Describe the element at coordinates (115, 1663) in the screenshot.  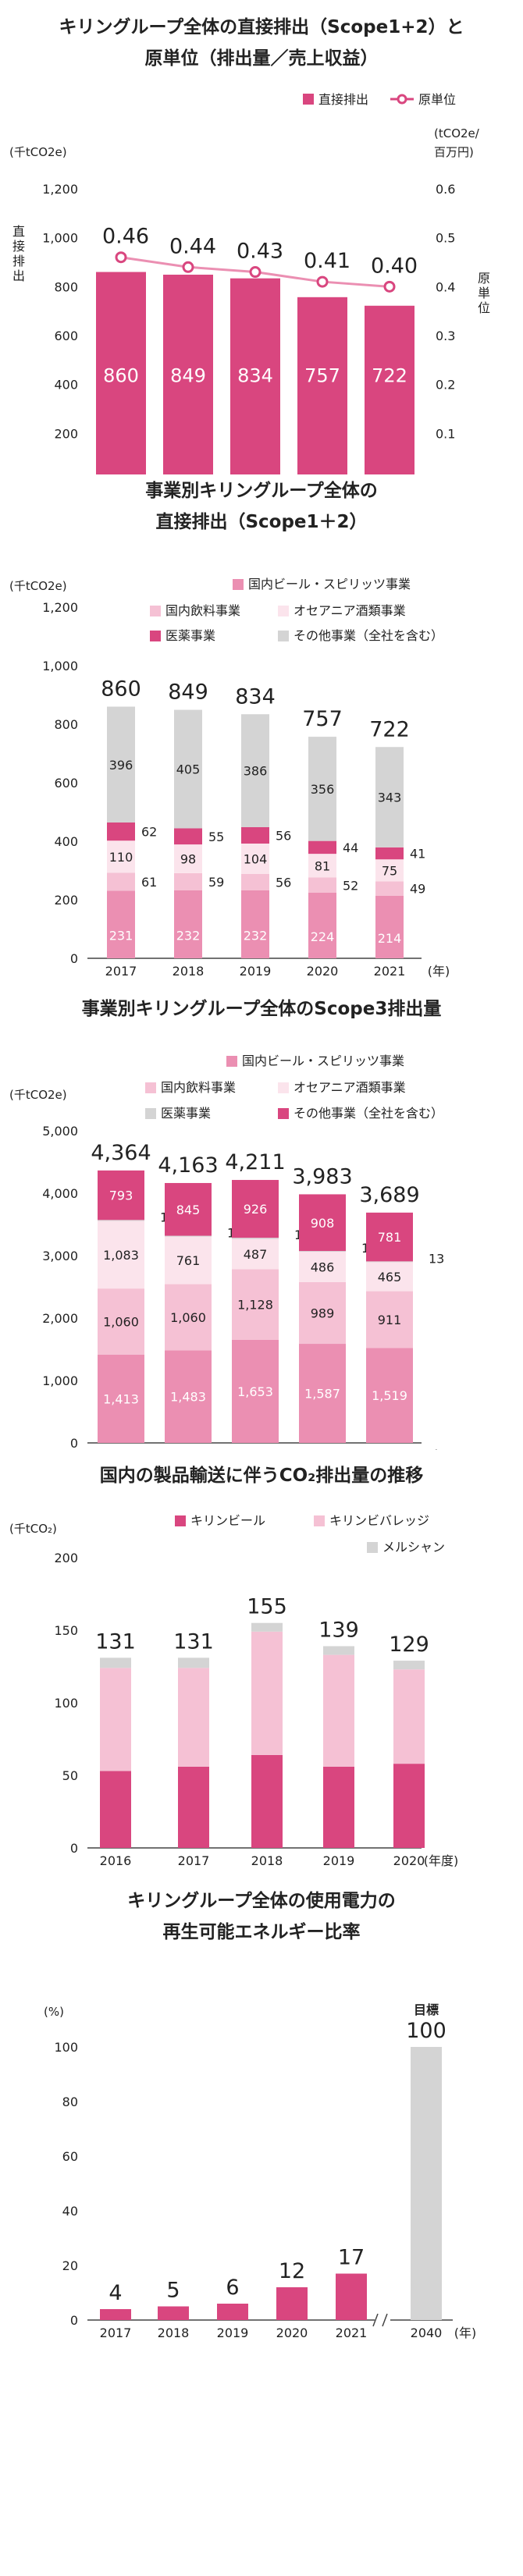
I see `chart4-bar-2016-s2` at that location.